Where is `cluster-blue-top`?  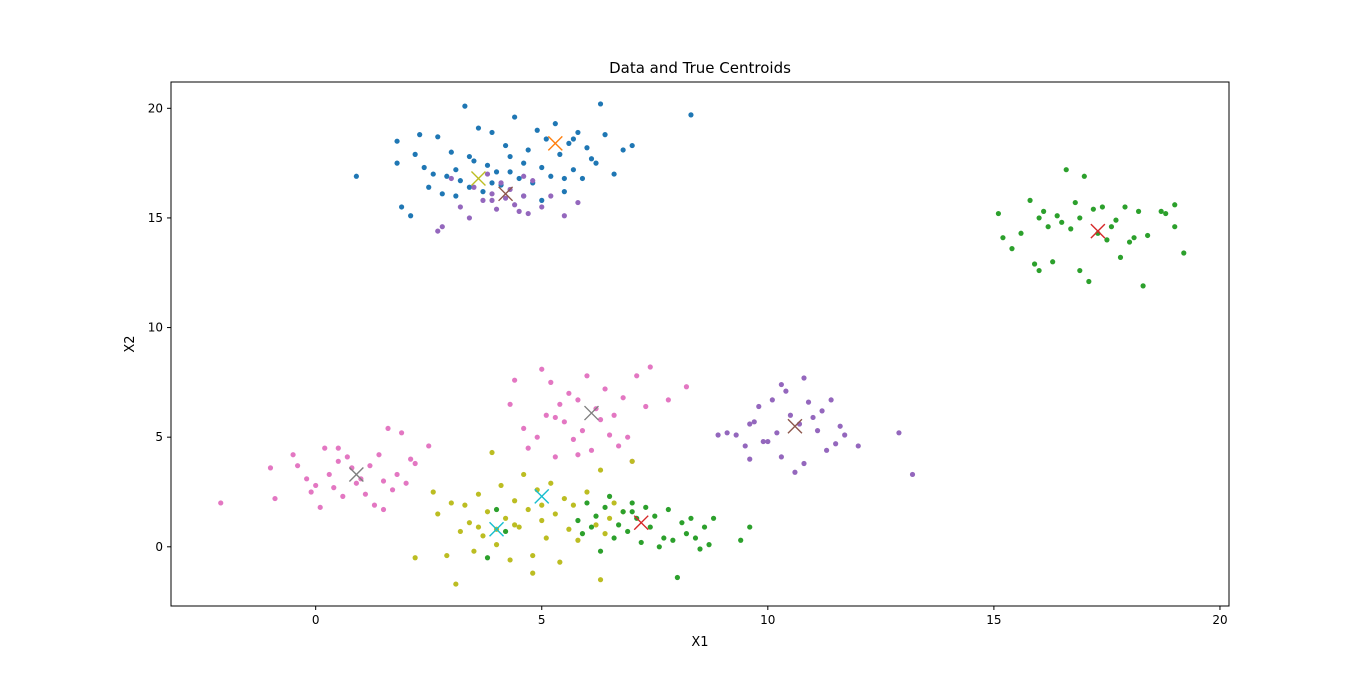 cluster-blue-top is located at coordinates (523, 160).